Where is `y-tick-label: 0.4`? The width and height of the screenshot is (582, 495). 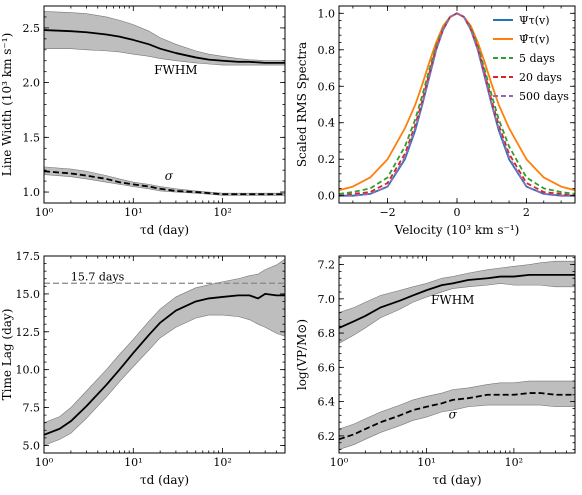 y-tick-label: 0.4 is located at coordinates (327, 123).